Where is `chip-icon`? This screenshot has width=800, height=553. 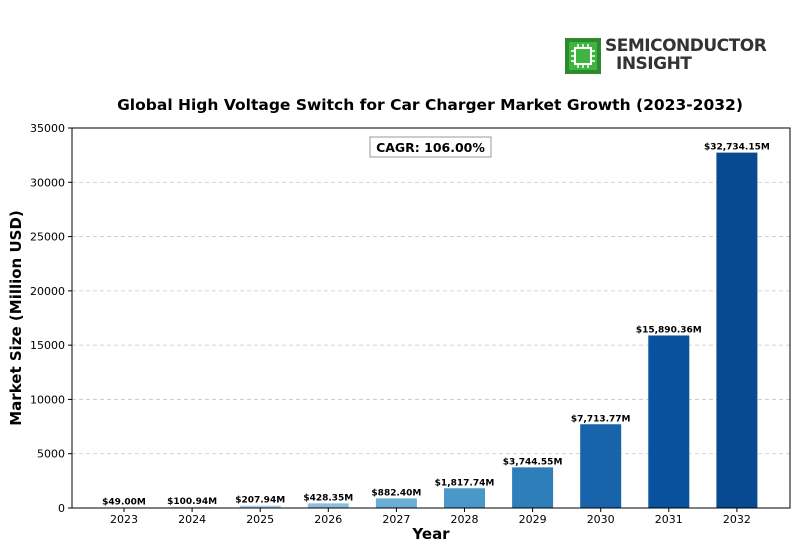
chip-icon is located at coordinates (583, 56).